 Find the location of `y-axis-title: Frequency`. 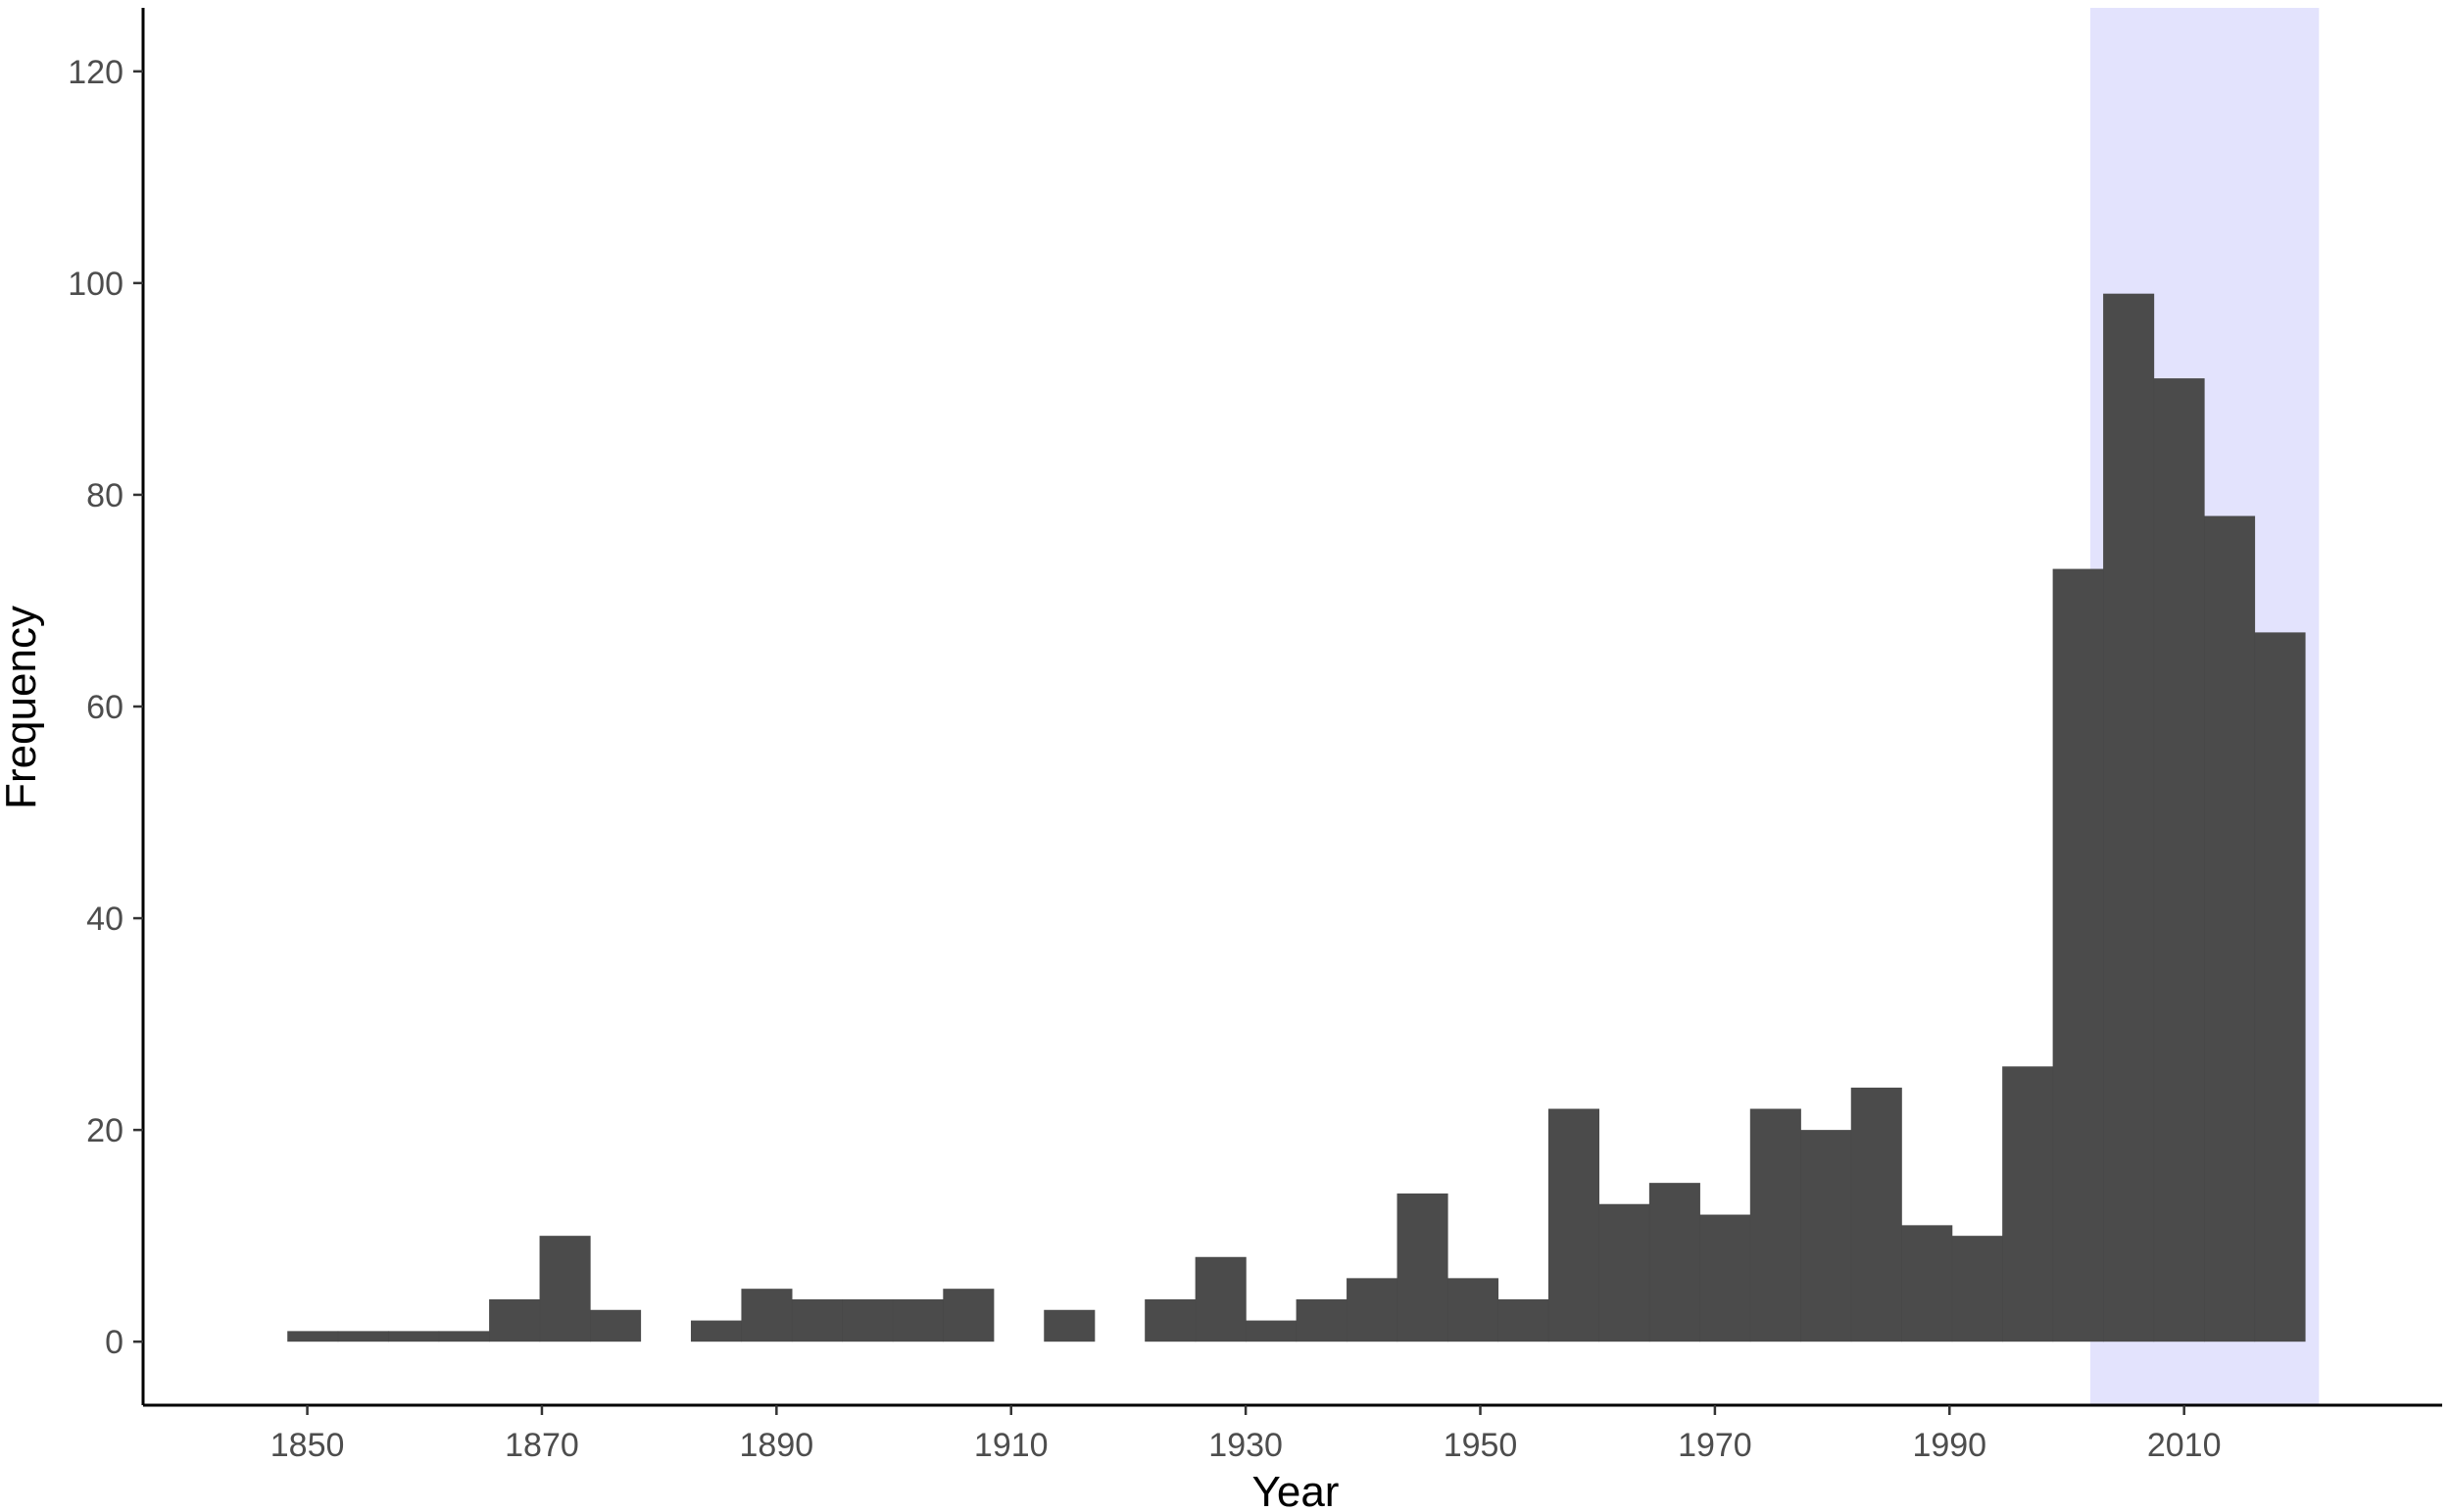

y-axis-title: Frequency is located at coordinates (22, 707).